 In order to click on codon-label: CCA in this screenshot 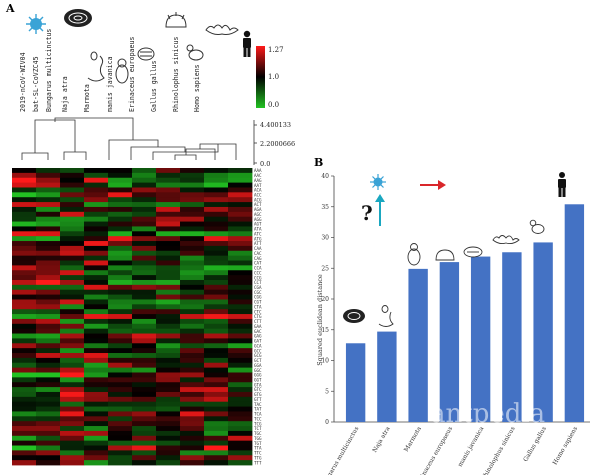, I will do `click(258, 268)`.